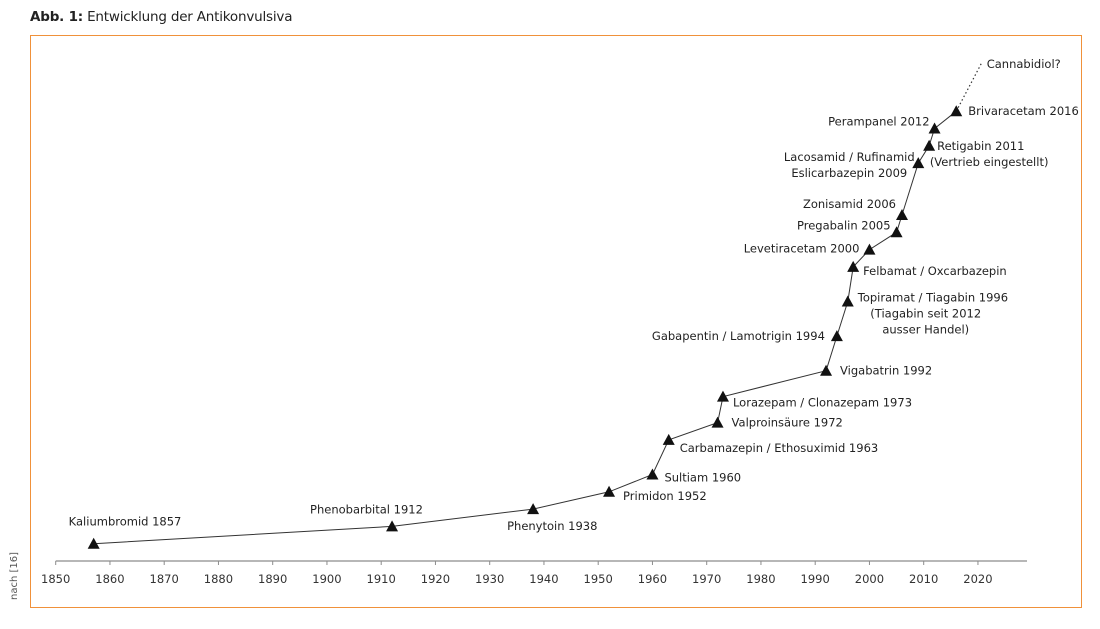 This screenshot has height=629, width=1100. Describe the element at coordinates (815, 579) in the screenshot. I see `x-tick-label: 1990` at that location.